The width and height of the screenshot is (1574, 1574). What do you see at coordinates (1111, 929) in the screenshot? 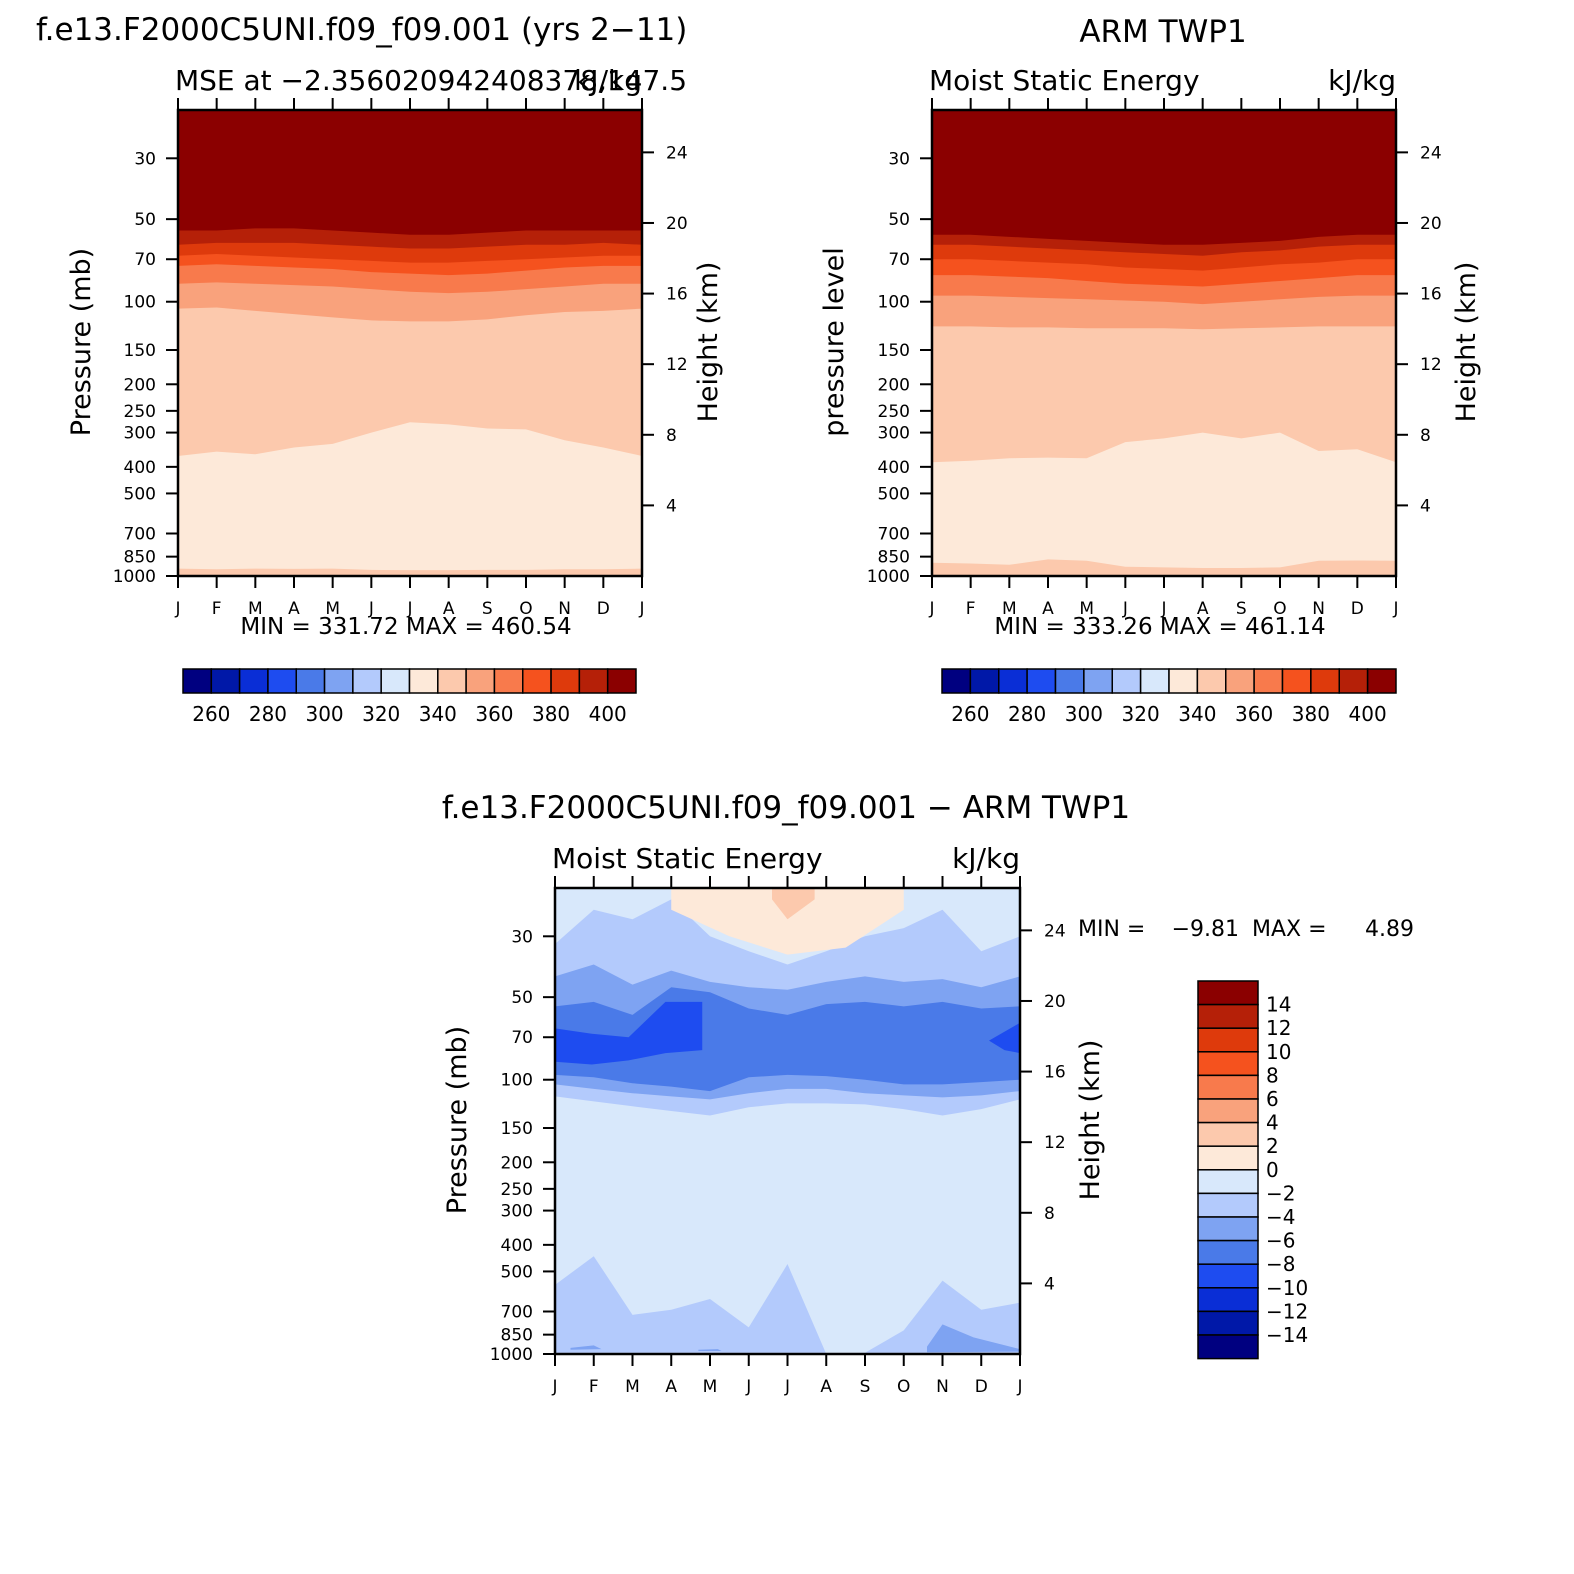
I see `panel-diff-stats-min-label: MIN =` at bounding box center [1111, 929].